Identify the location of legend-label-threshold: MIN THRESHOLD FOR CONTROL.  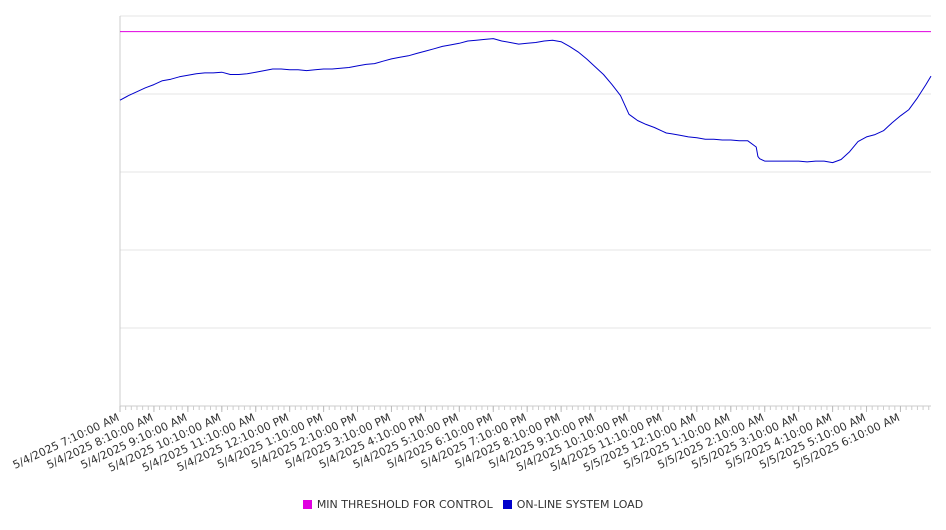
(404, 504).